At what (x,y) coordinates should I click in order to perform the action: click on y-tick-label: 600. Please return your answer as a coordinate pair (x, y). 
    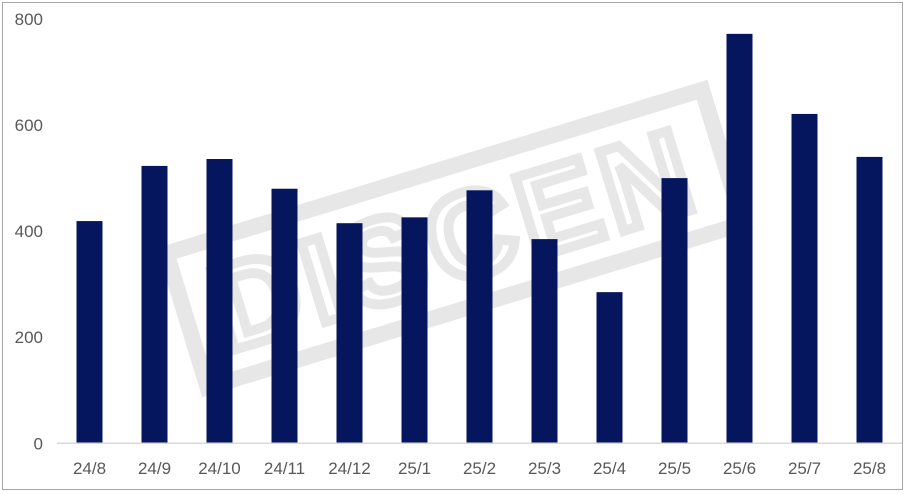
    Looking at the image, I should click on (29, 125).